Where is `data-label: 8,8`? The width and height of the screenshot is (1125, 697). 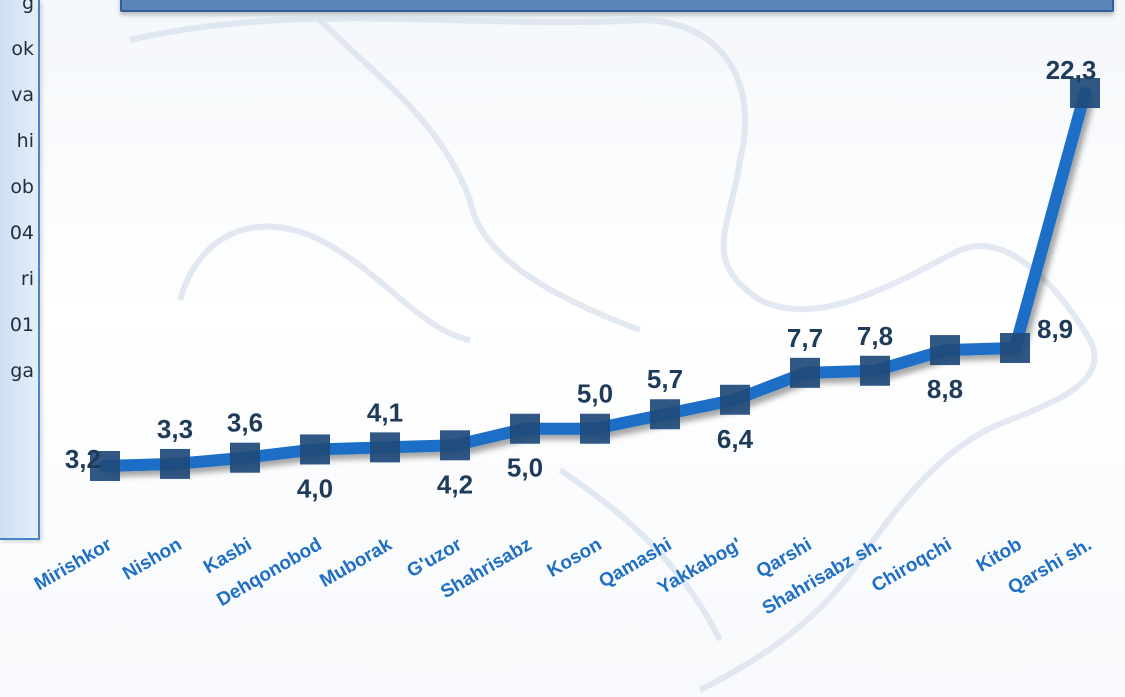 data-label: 8,8 is located at coordinates (945, 389).